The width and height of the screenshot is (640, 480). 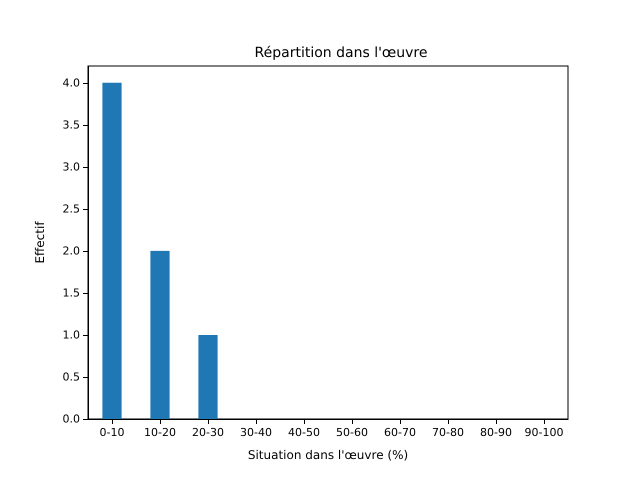 I want to click on y-tick-label: 0.5, so click(x=71, y=377).